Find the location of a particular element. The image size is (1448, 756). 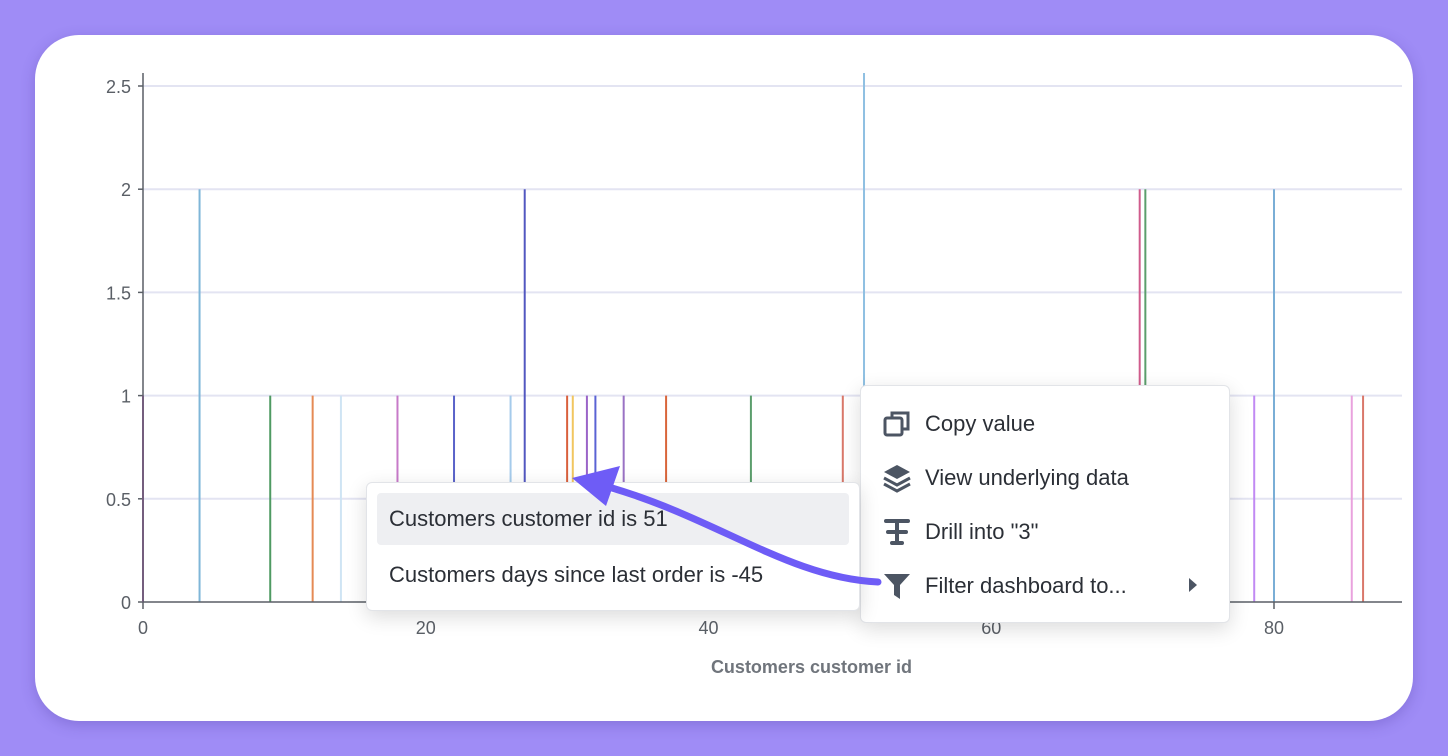

menu-item-label: Copy value is located at coordinates (980, 423).